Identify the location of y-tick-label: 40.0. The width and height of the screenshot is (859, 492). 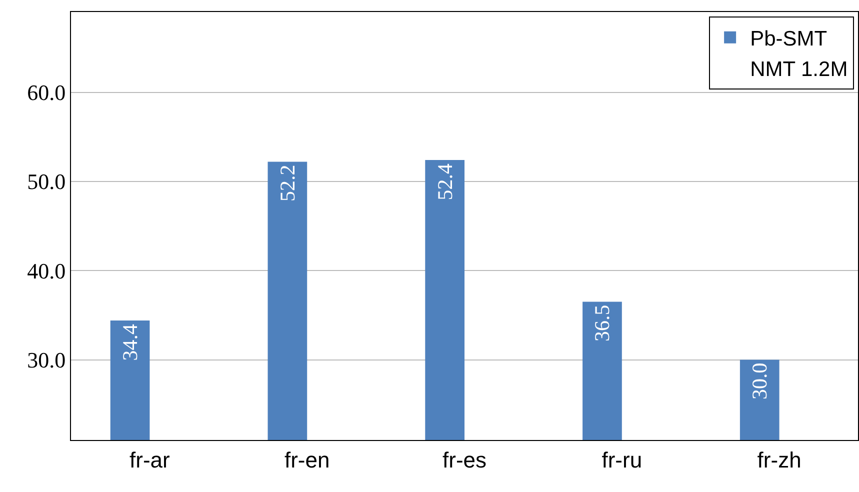
(46, 271).